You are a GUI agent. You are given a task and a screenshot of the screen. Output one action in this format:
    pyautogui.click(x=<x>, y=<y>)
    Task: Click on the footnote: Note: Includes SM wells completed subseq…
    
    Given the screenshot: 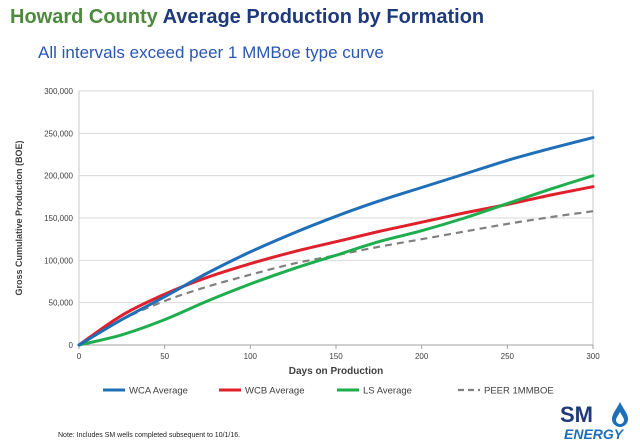 What is the action you would take?
    pyautogui.click(x=149, y=435)
    